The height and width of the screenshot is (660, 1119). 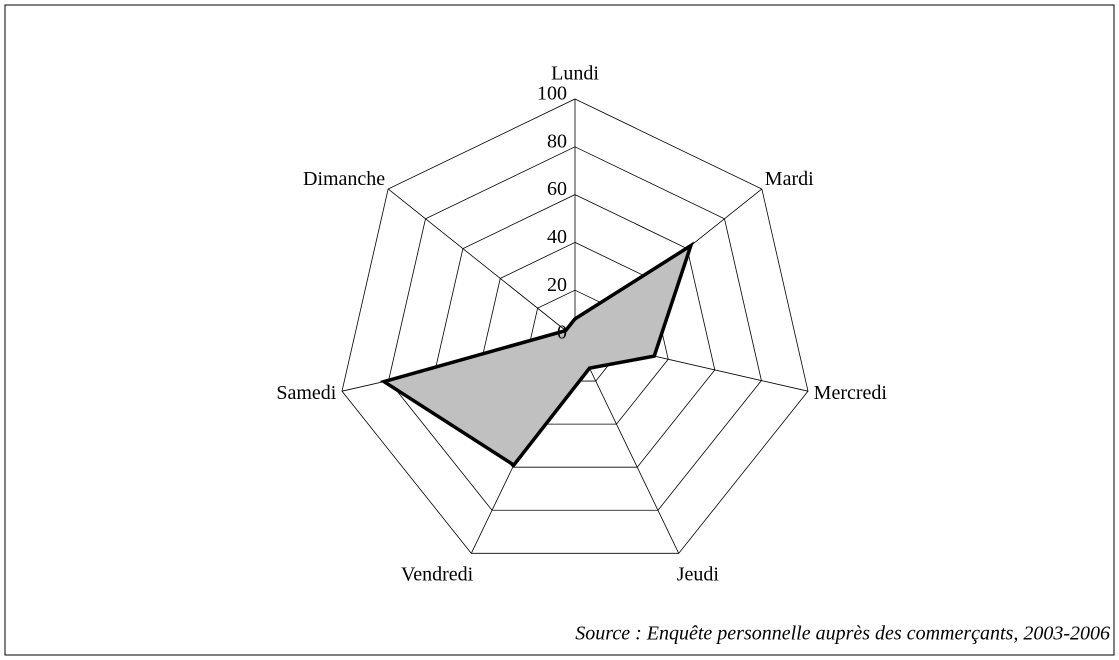 What do you see at coordinates (344, 179) in the screenshot?
I see `category-label: Dimanche` at bounding box center [344, 179].